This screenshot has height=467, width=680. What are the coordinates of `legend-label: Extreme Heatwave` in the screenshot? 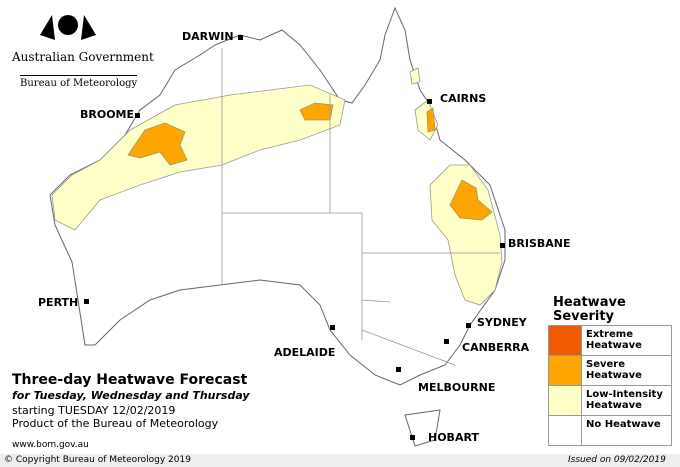 It's located at (614, 340).